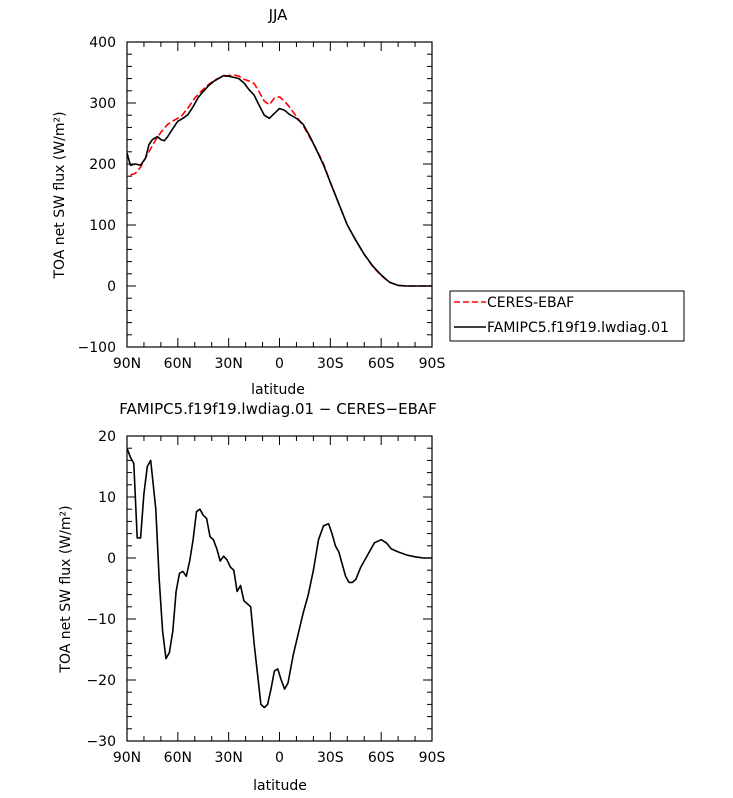  What do you see at coordinates (102, 43) in the screenshot?
I see `y-tick-label: 400` at bounding box center [102, 43].